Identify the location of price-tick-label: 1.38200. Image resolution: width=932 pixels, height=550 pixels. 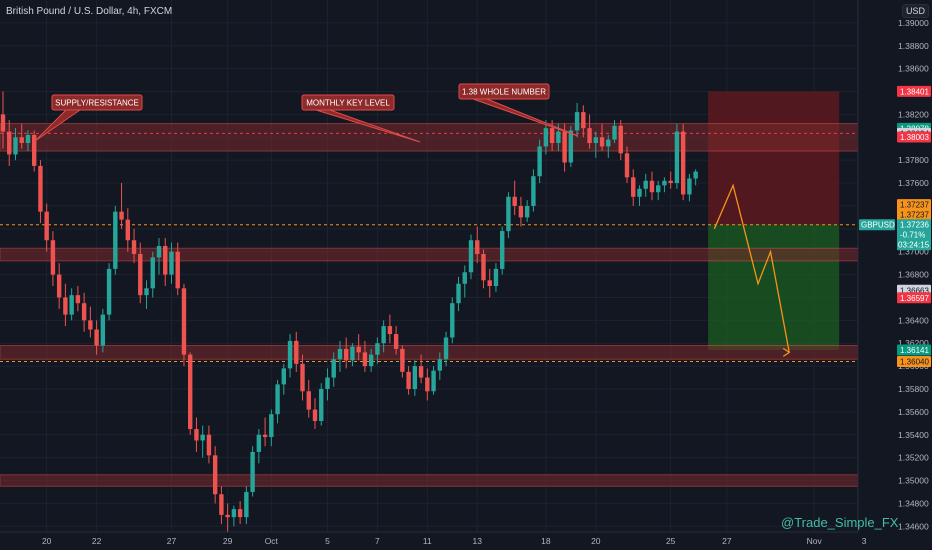
(913, 114).